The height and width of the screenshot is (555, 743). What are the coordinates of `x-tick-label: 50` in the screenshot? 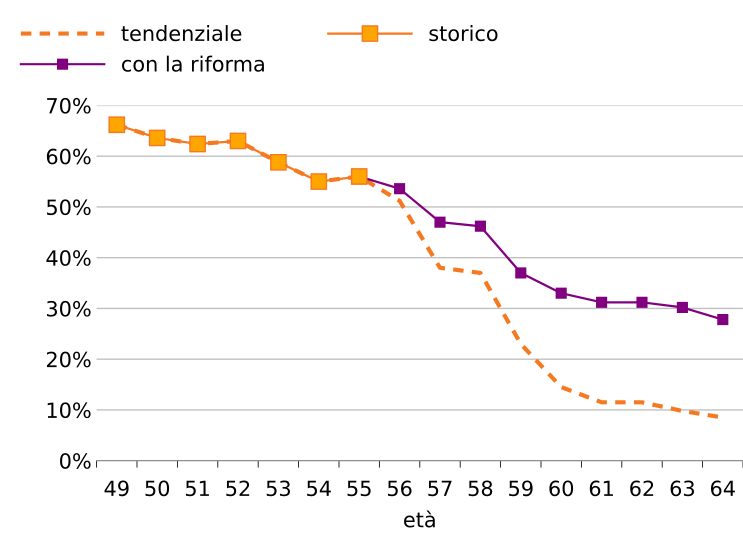 It's located at (158, 488).